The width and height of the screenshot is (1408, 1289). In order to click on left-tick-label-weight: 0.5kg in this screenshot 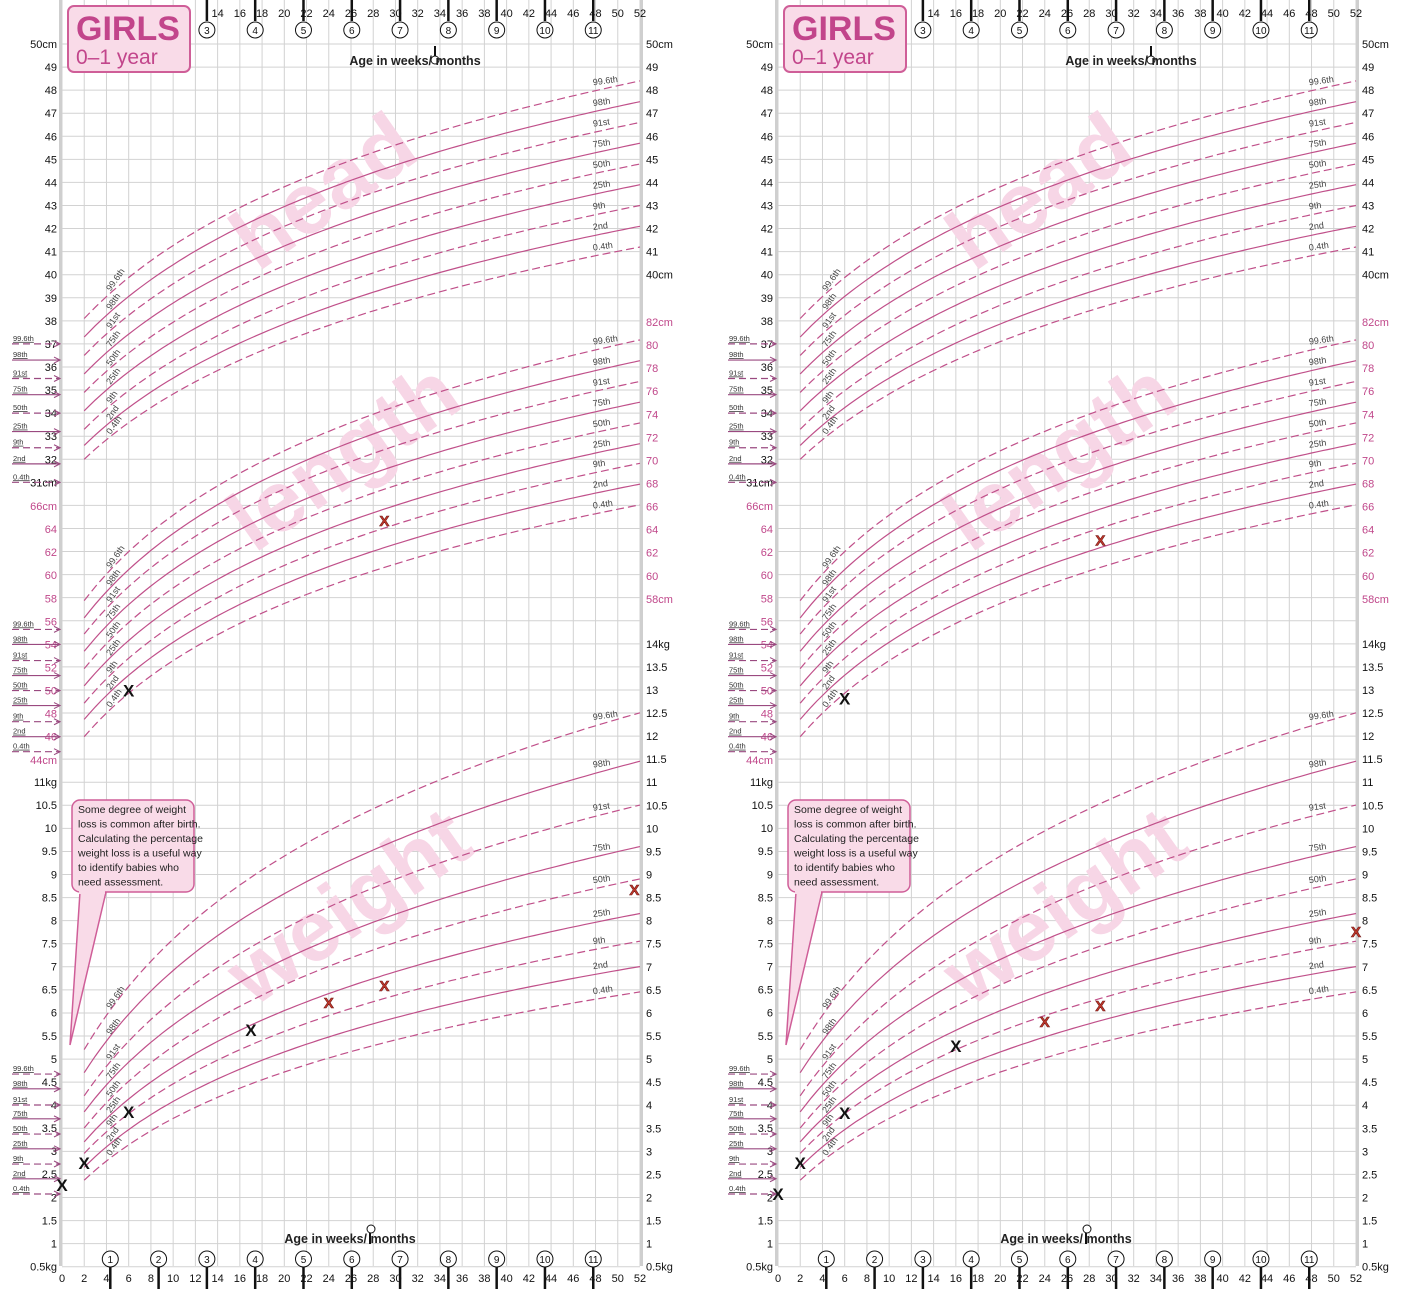, I will do `click(759, 1267)`.